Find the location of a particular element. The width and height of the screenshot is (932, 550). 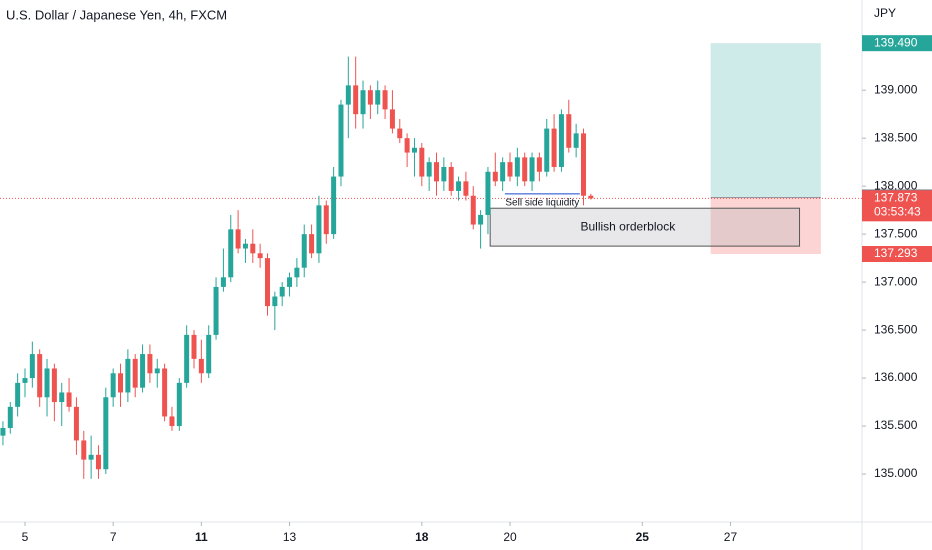

y-tick-label: 137.500 is located at coordinates (896, 233).